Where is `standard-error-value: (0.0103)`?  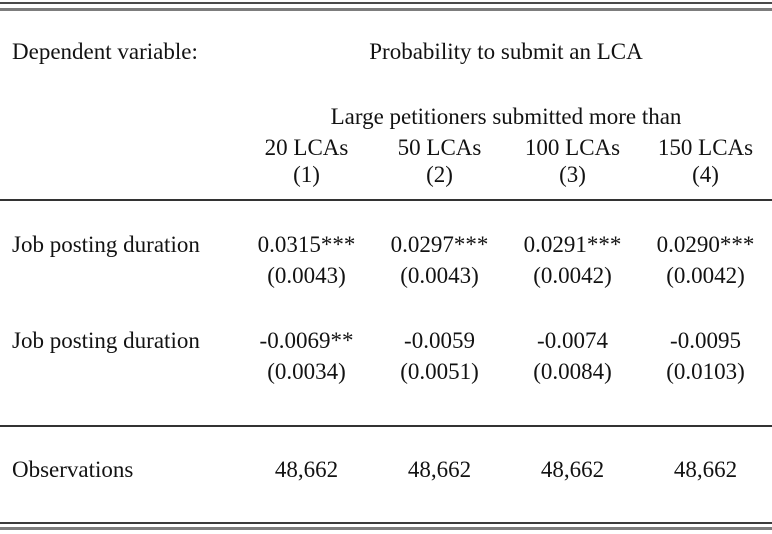
standard-error-value: (0.0103) is located at coordinates (705, 371).